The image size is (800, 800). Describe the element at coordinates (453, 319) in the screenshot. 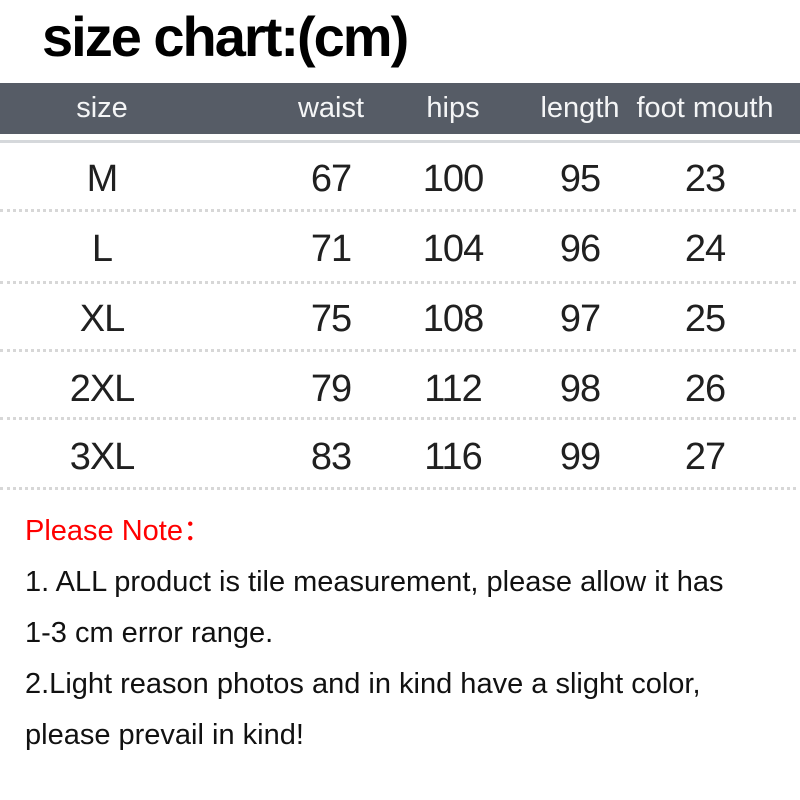

I see `cell-hips: 108` at that location.